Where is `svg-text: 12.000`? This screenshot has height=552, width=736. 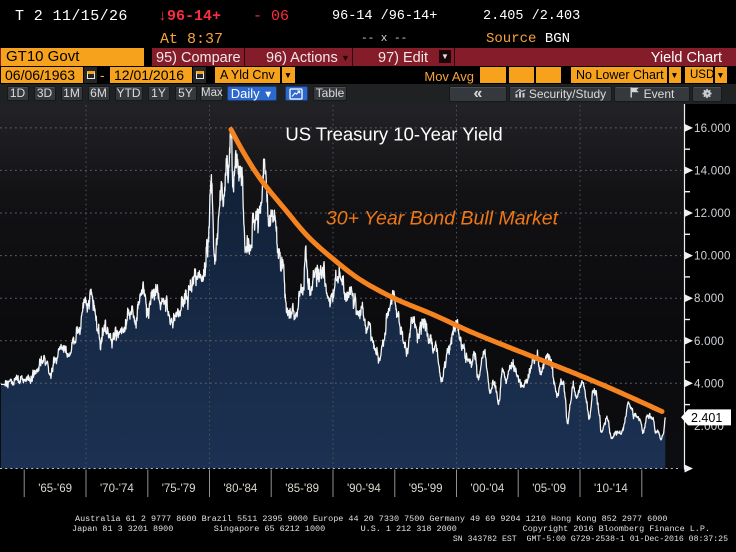
svg-text: 12.000 is located at coordinates (712, 213).